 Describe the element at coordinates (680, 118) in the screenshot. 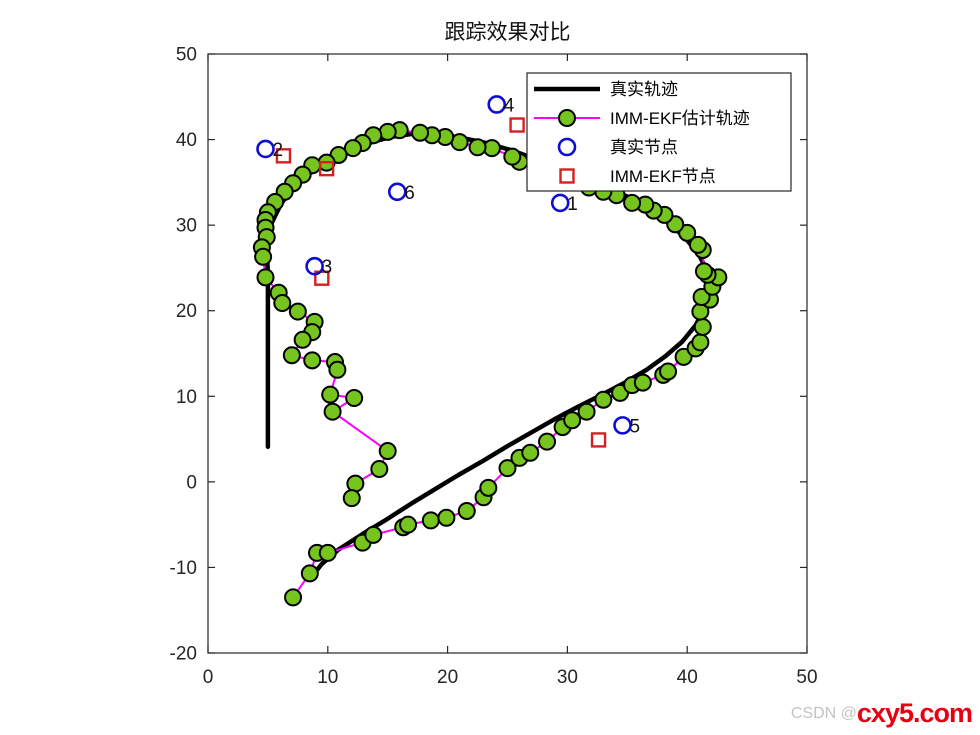

I see `legend-label: IMM-EKF估计轨迹` at that location.